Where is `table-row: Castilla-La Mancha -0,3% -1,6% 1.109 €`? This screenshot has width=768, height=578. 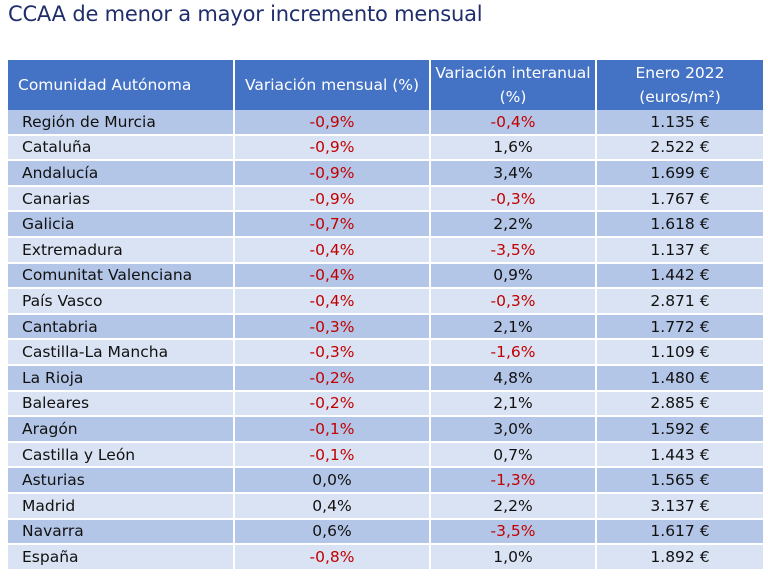
table-row: Castilla-La Mancha -0,3% -1,6% 1.109 € is located at coordinates (385, 352).